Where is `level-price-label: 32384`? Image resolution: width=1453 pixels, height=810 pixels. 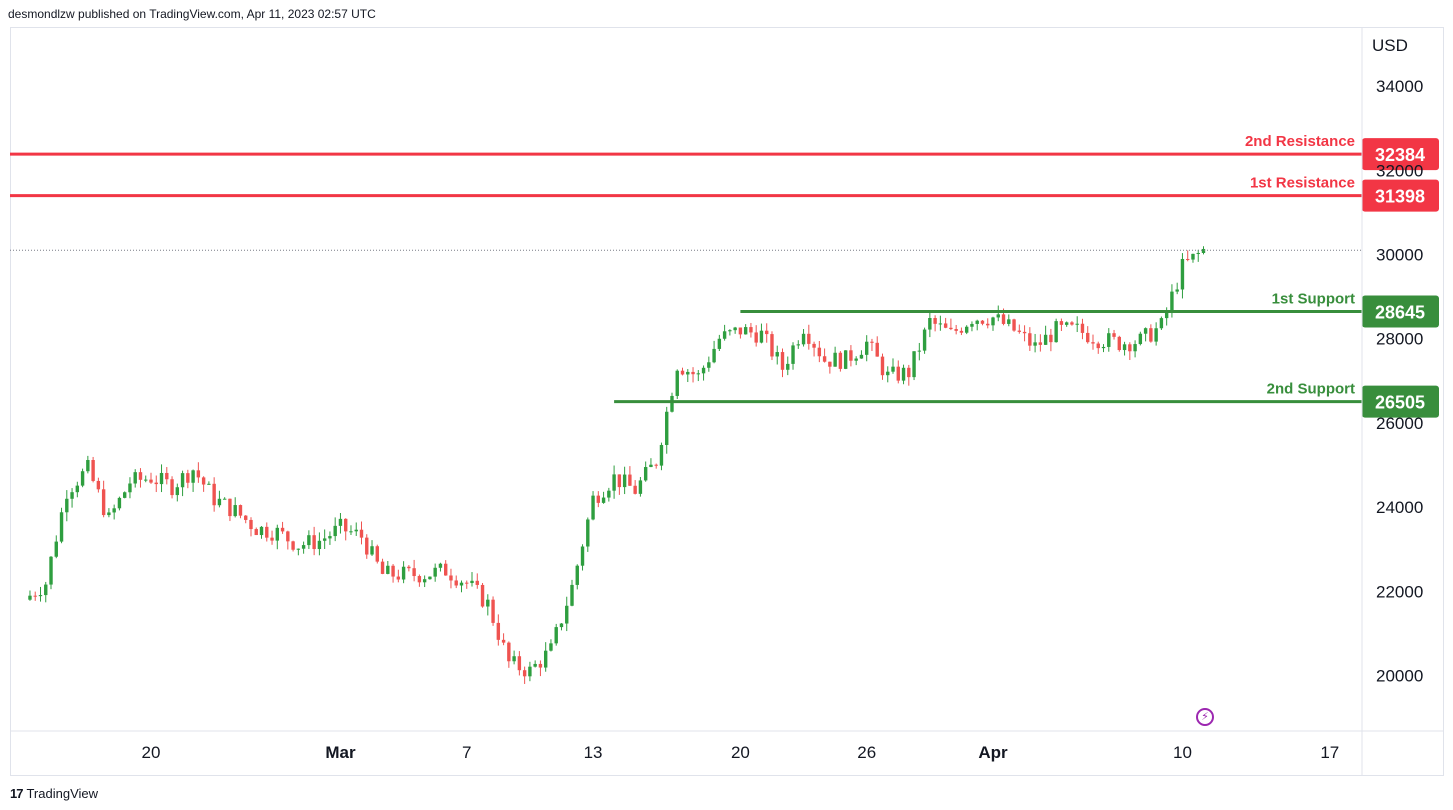
level-price-label: 32384 is located at coordinates (1400, 155).